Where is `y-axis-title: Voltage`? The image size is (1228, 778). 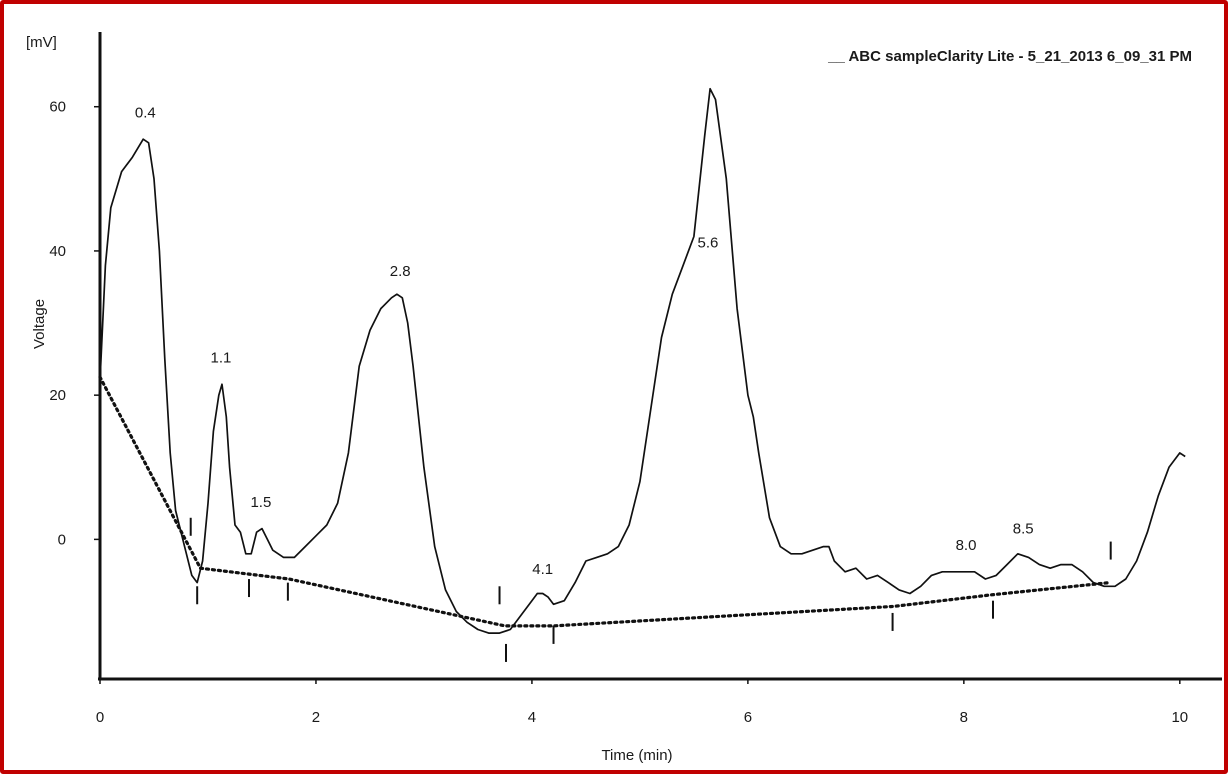
y-axis-title: Voltage is located at coordinates (39, 324).